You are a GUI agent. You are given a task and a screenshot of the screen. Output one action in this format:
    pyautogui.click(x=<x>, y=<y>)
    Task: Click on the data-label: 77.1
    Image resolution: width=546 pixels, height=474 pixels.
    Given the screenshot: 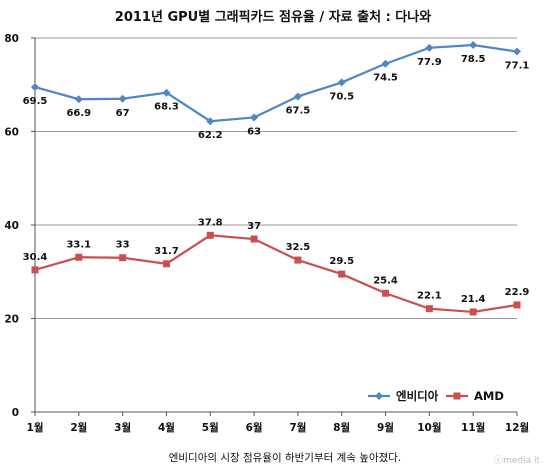 What is the action you would take?
    pyautogui.click(x=517, y=66)
    